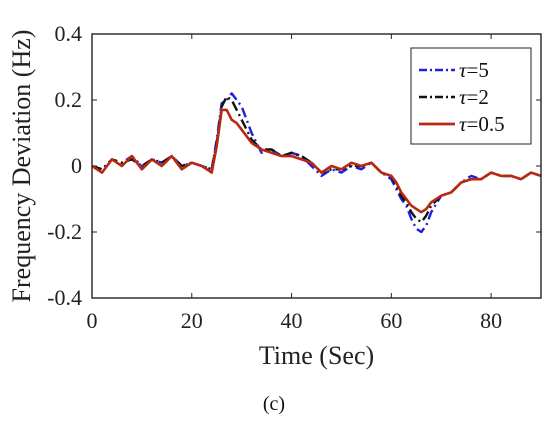 Image resolution: width=550 pixels, height=423 pixels. What do you see at coordinates (69, 33) in the screenshot?
I see `y-tick-label: 0.4` at bounding box center [69, 33].